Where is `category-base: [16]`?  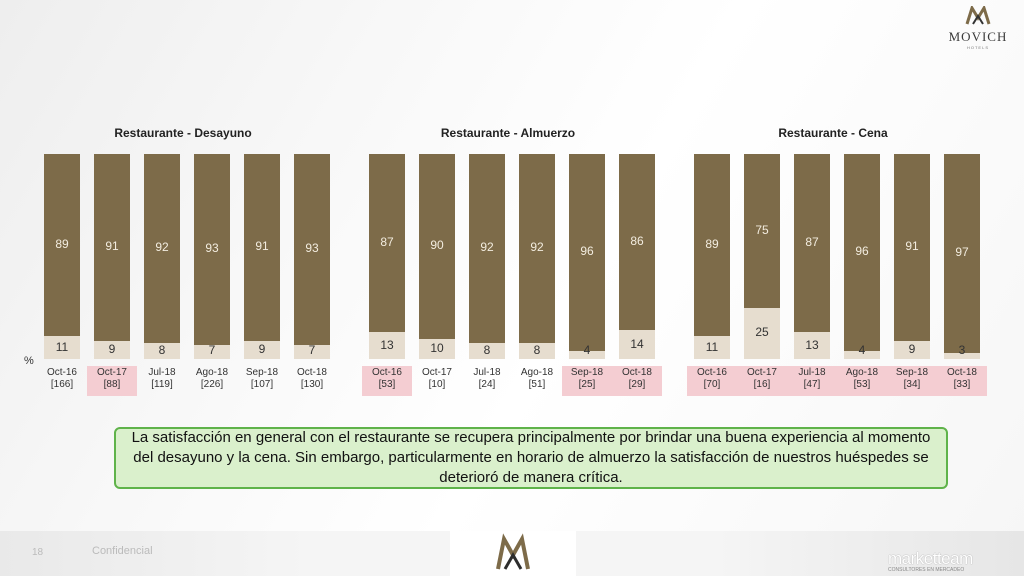
category-base: [16] is located at coordinates (762, 384).